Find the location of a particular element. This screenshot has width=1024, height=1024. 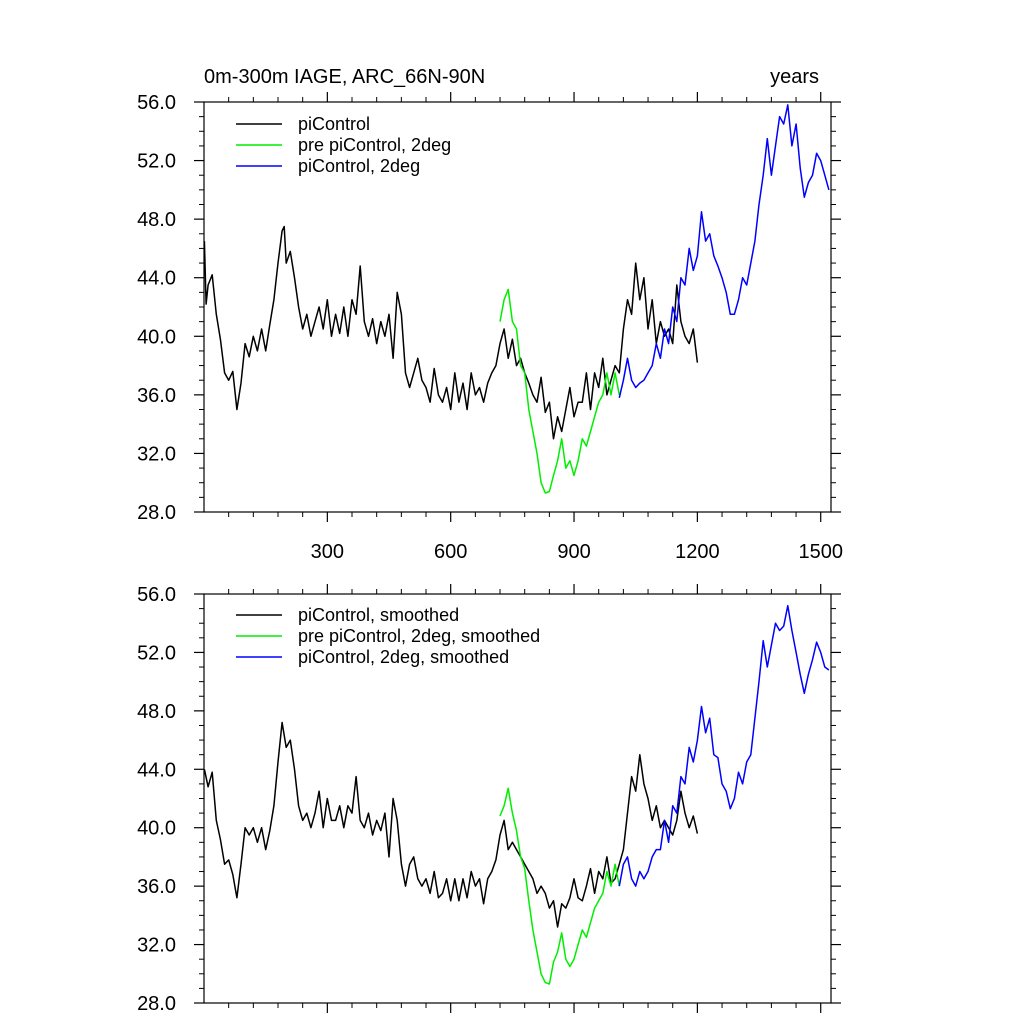

bottom-y-tick-label: 36.0 is located at coordinates (156, 887).